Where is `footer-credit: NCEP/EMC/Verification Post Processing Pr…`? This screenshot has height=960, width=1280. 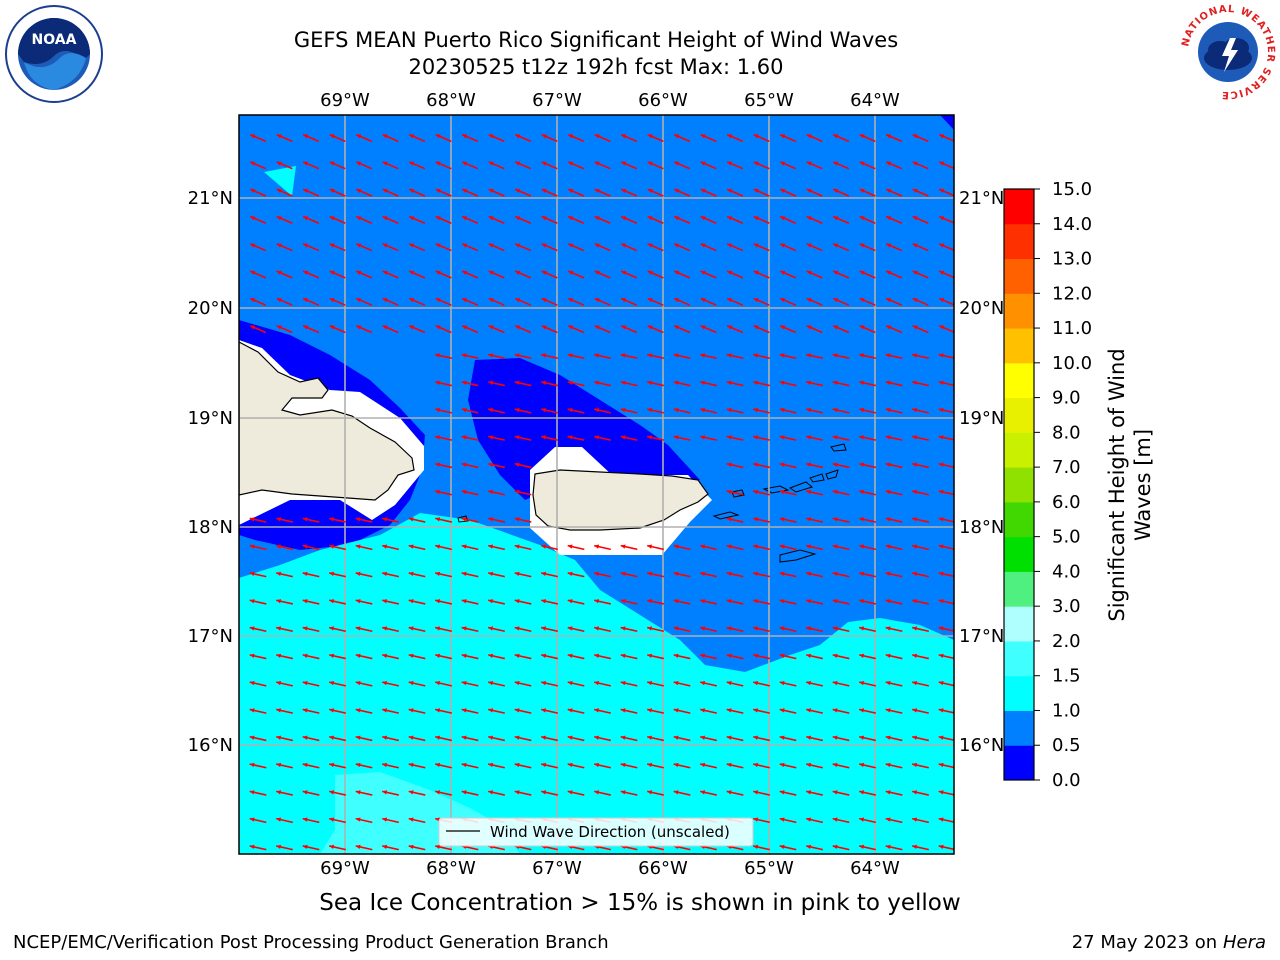 footer-credit: NCEP/EMC/Verification Post Processing Pr… is located at coordinates (311, 942).